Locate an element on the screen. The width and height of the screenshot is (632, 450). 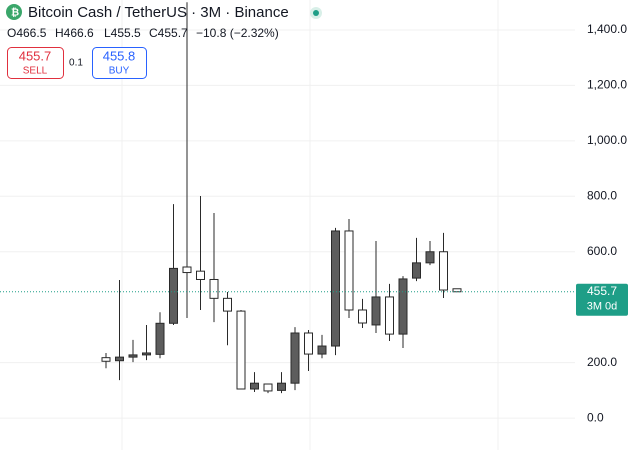
ohlc-value: O466.5 is located at coordinates (27, 33).